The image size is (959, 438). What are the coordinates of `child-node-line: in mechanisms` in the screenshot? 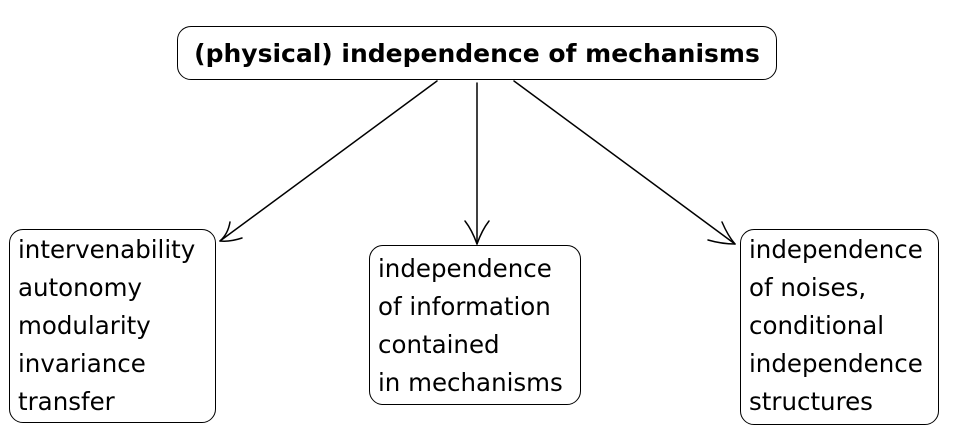 It's located at (470, 382).